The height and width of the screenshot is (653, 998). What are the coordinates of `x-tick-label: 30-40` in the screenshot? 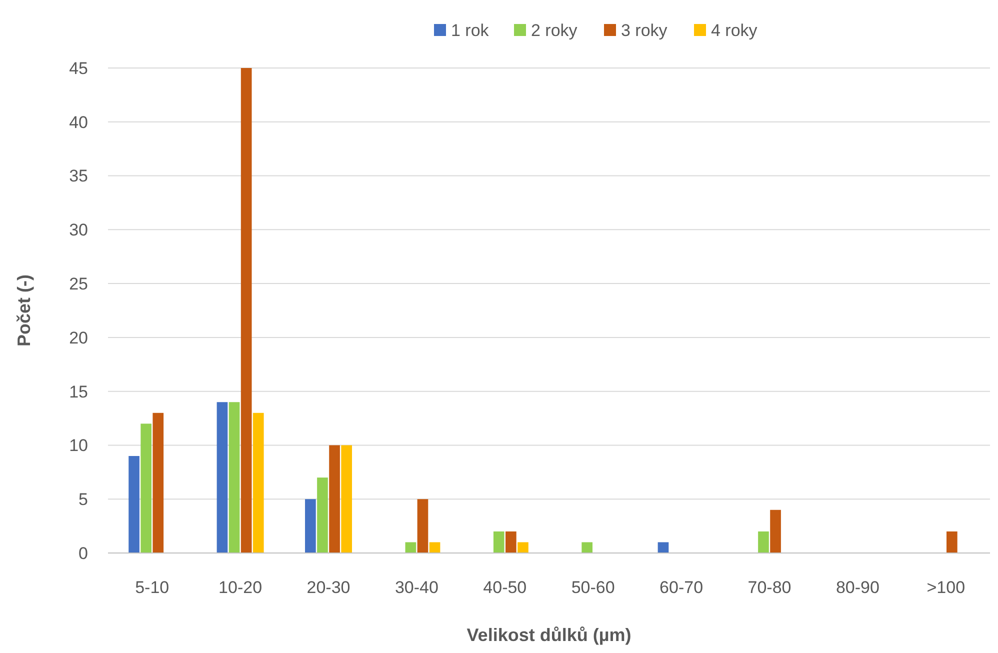 It's located at (416, 587).